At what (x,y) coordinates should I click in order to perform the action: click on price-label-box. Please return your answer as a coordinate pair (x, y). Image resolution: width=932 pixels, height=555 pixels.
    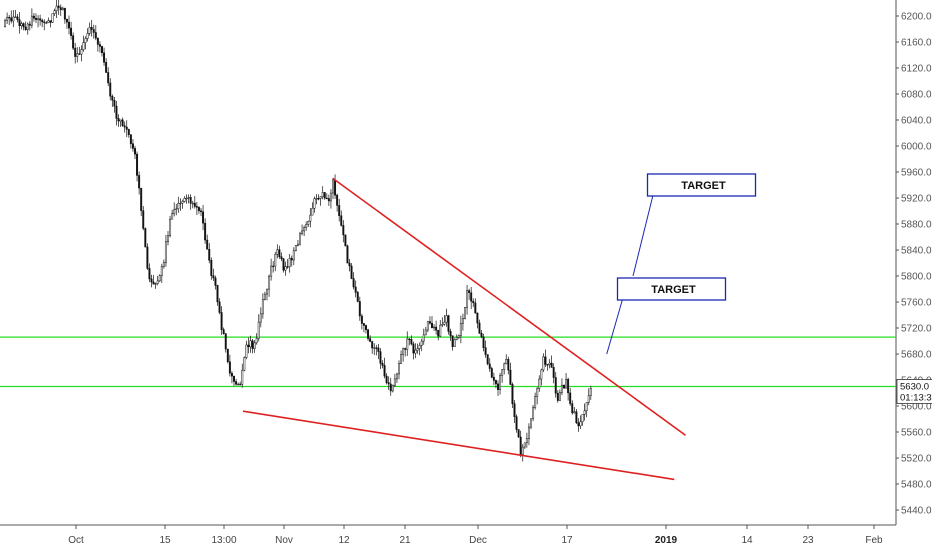
    Looking at the image, I should click on (914, 391).